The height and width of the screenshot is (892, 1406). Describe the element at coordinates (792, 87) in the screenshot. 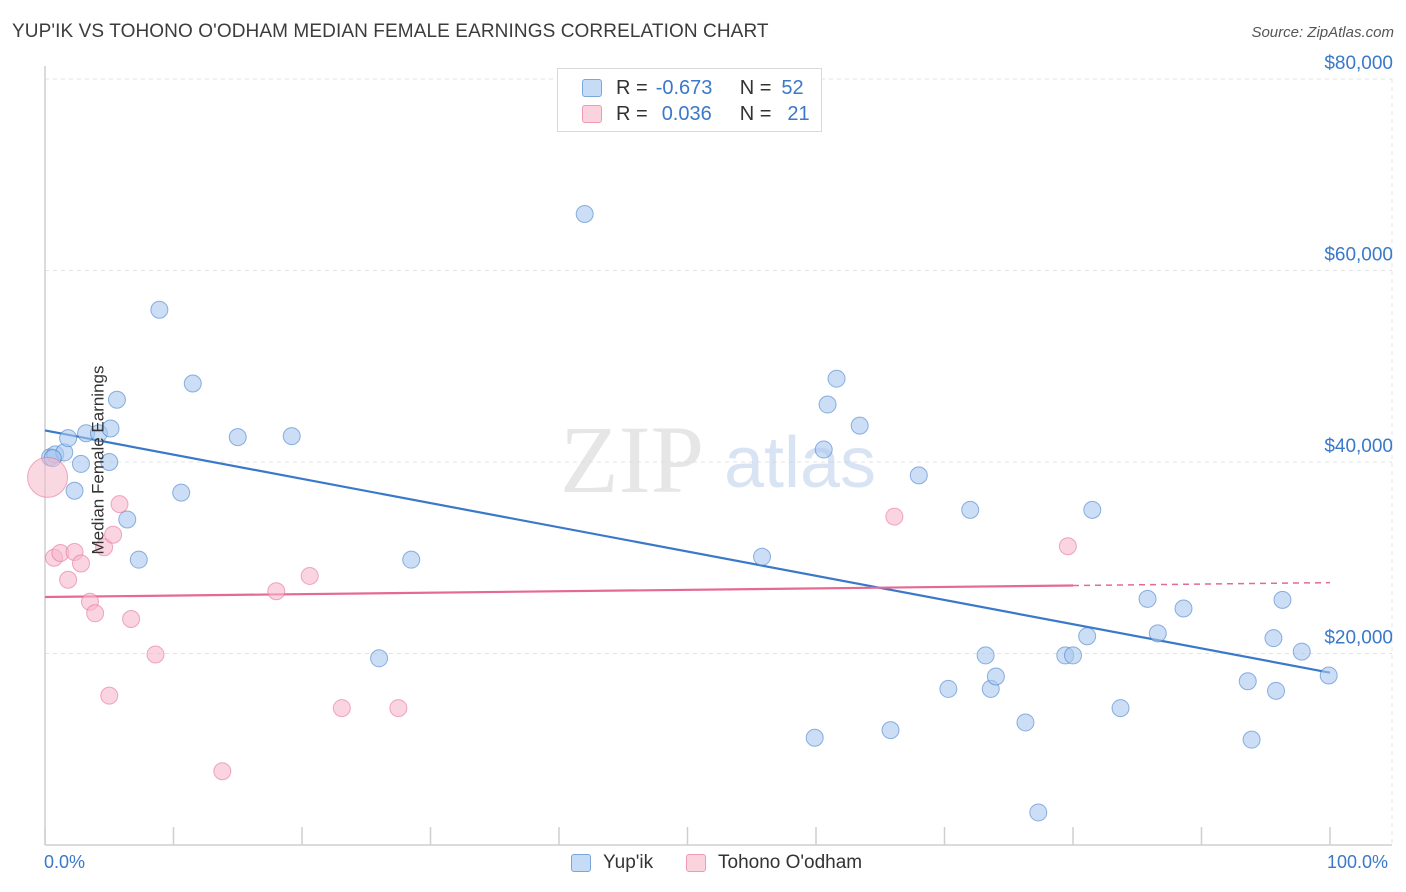

I see `legend-n-value: 52` at that location.